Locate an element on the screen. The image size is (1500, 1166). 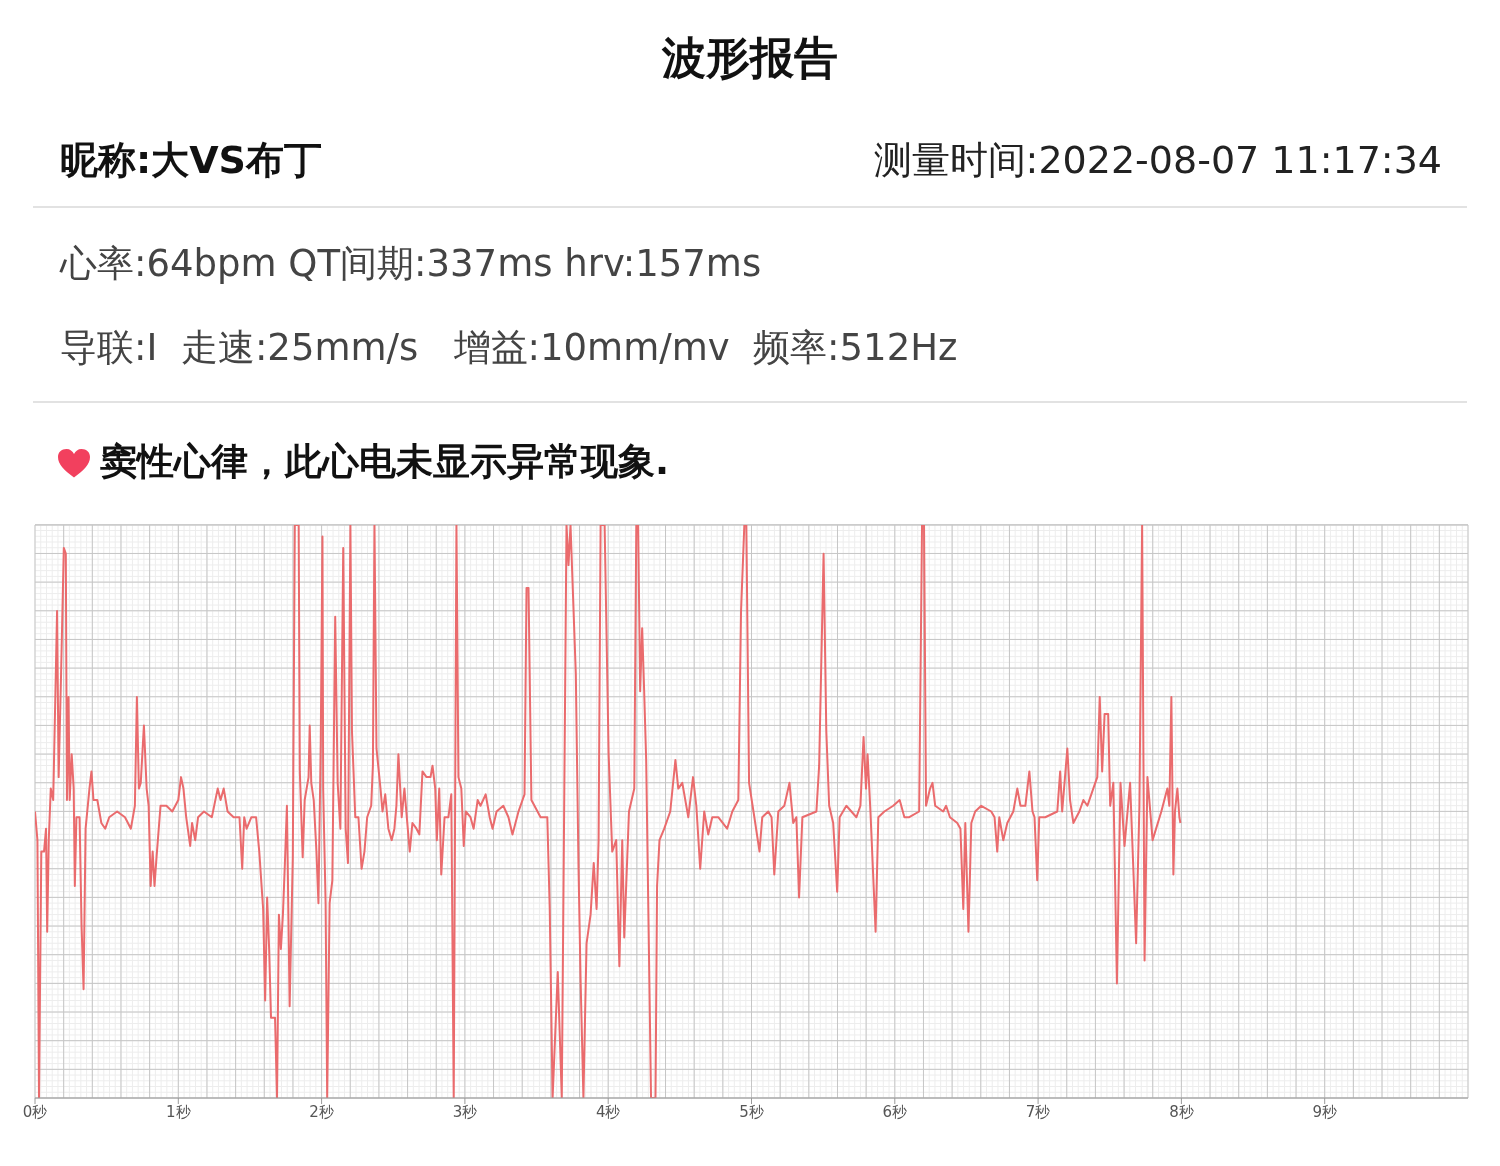
x-tick-label: 7秒 is located at coordinates (1038, 1111).